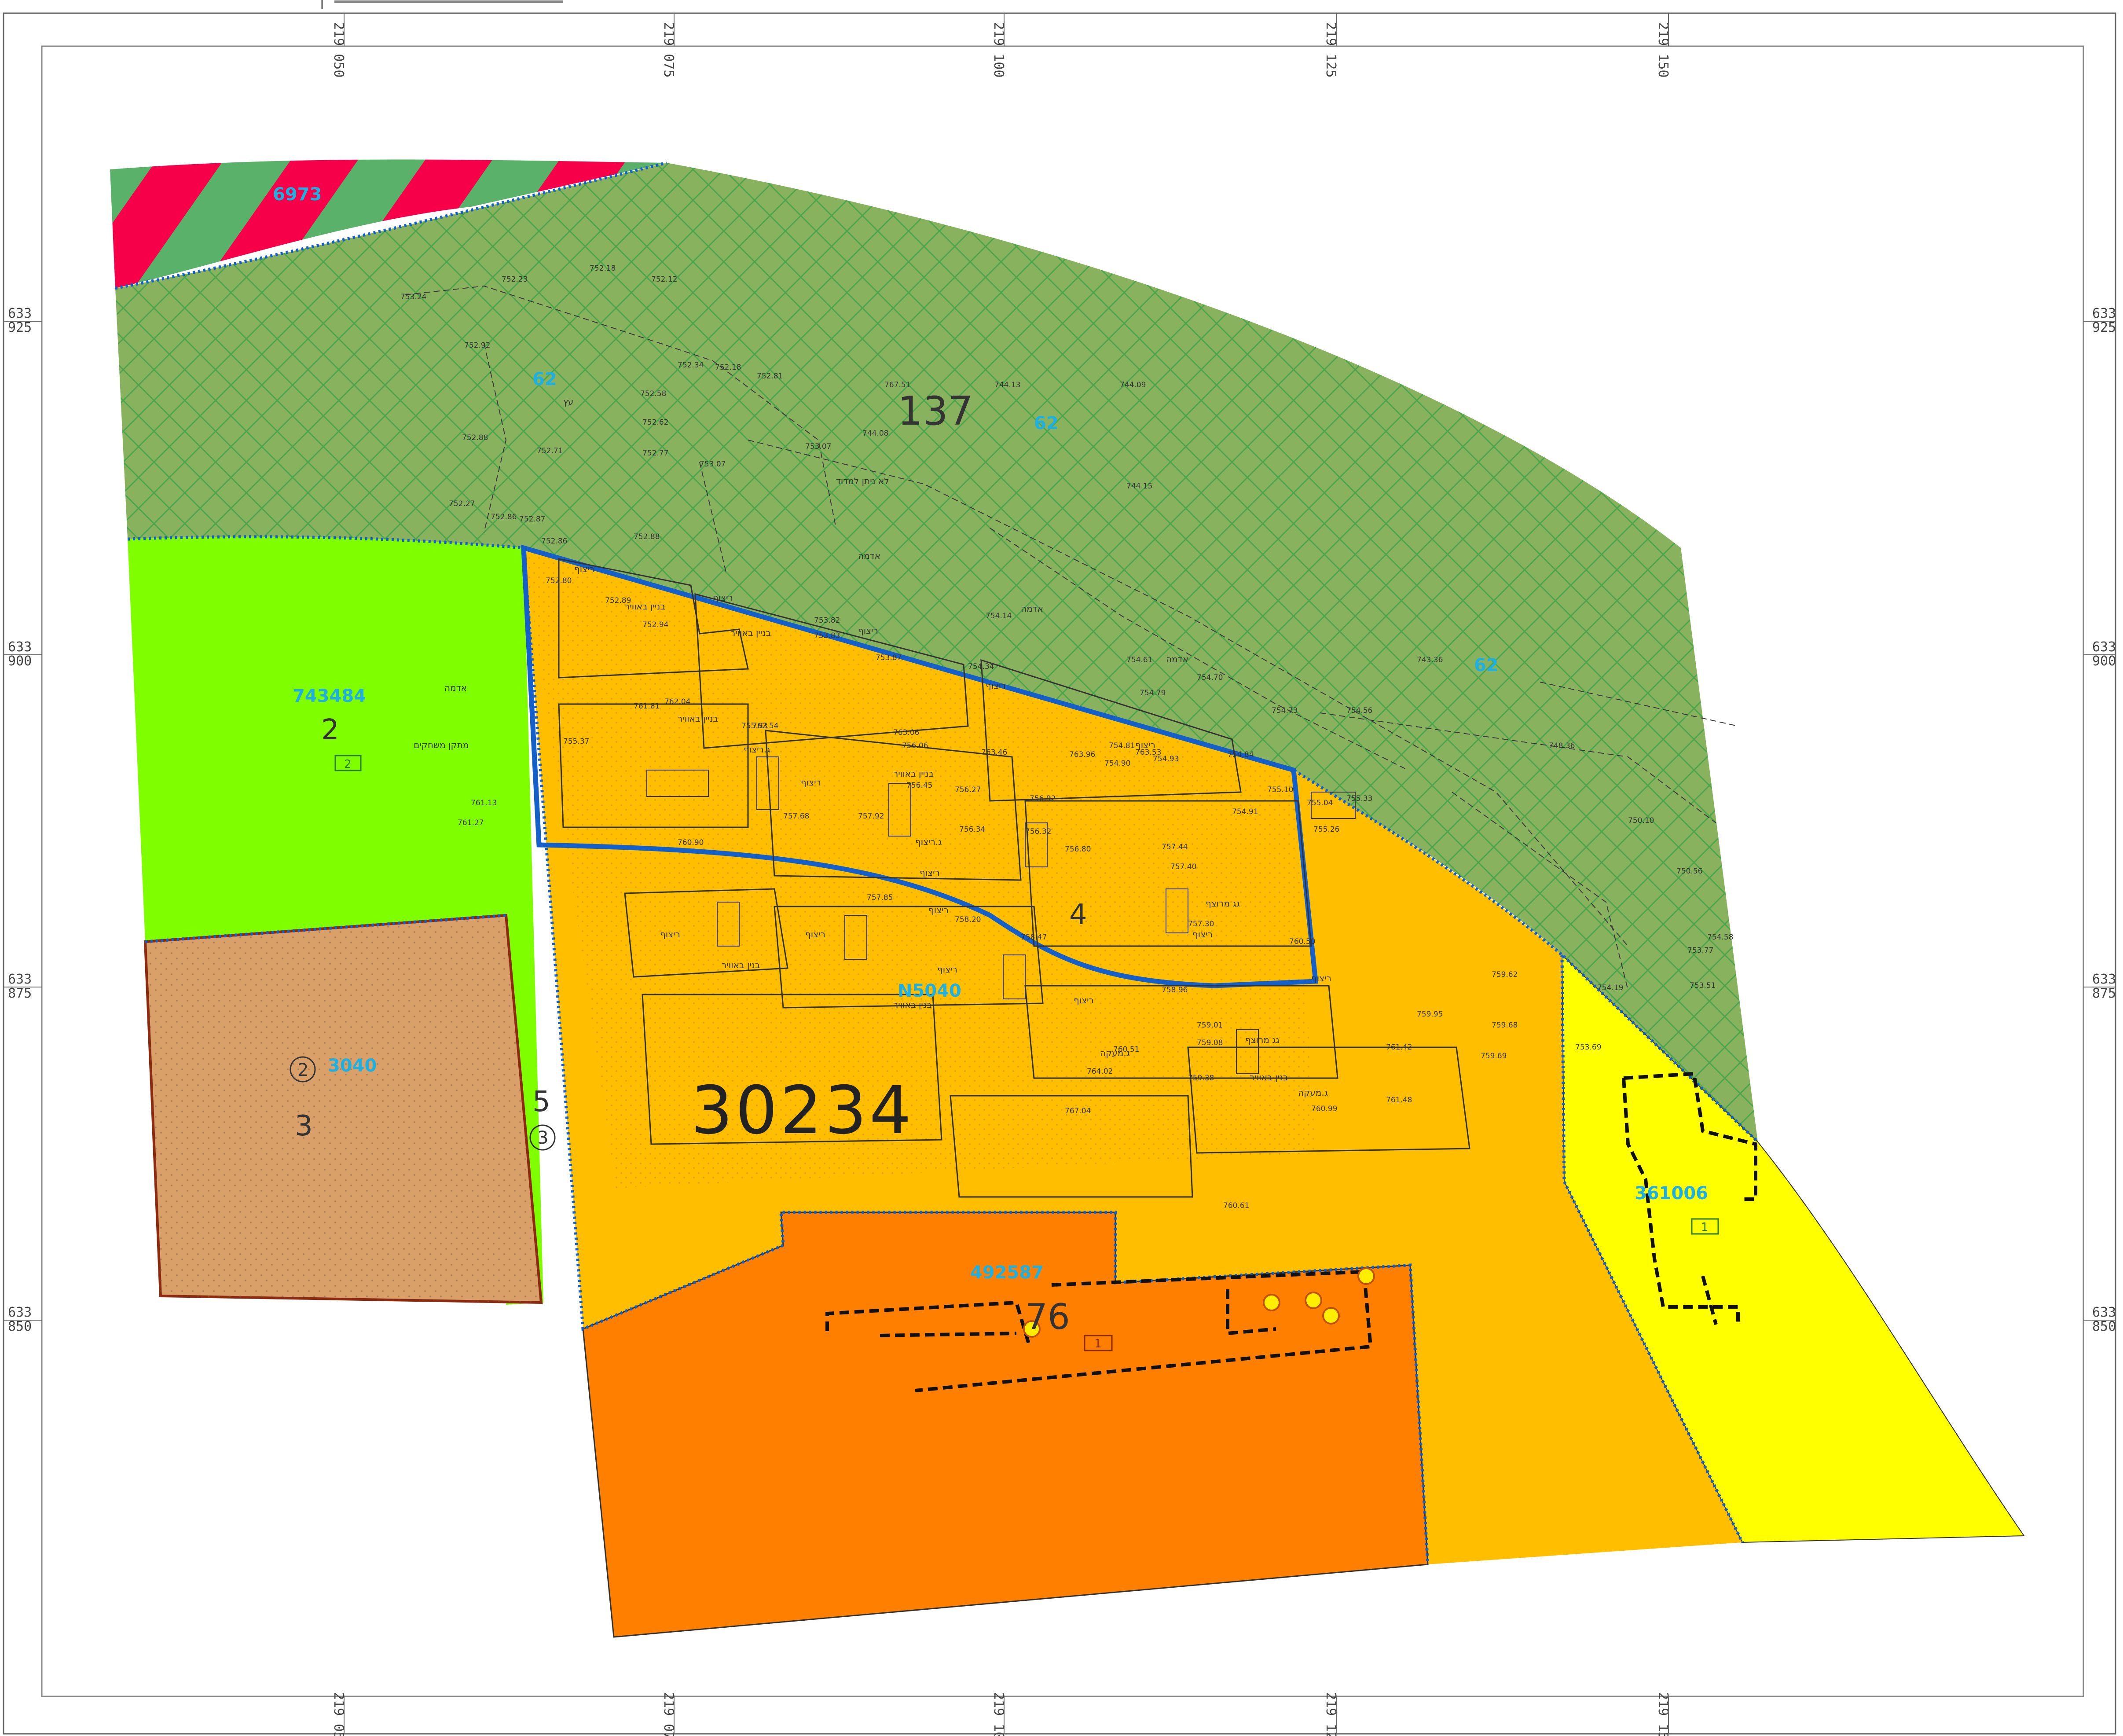 The height and width of the screenshot is (1736, 2123). Describe the element at coordinates (303, 1069) in the screenshot. I see `lot-3-circle` at that location.